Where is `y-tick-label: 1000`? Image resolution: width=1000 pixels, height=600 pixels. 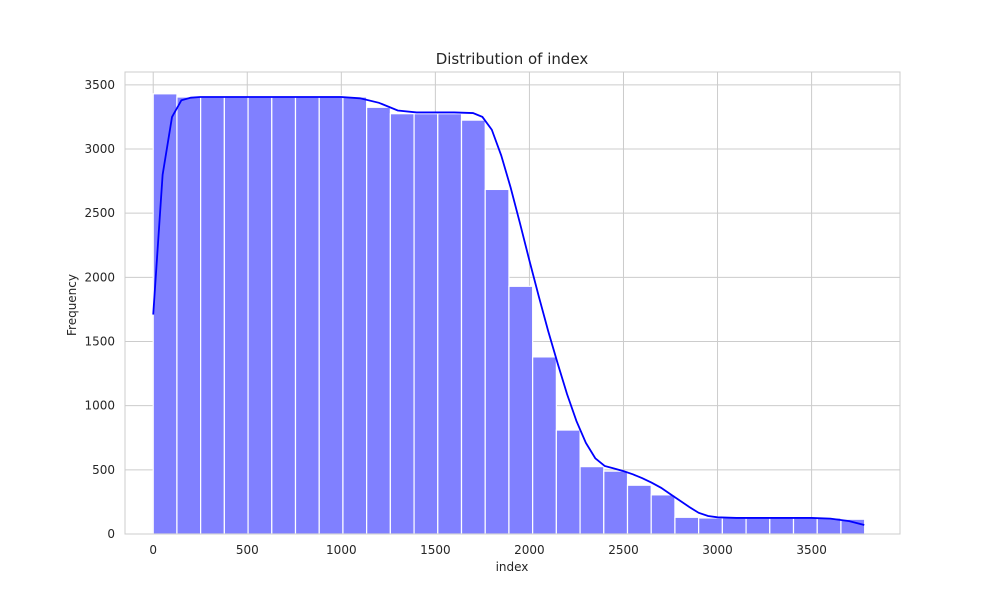
y-tick-label: 1000 is located at coordinates (99, 406).